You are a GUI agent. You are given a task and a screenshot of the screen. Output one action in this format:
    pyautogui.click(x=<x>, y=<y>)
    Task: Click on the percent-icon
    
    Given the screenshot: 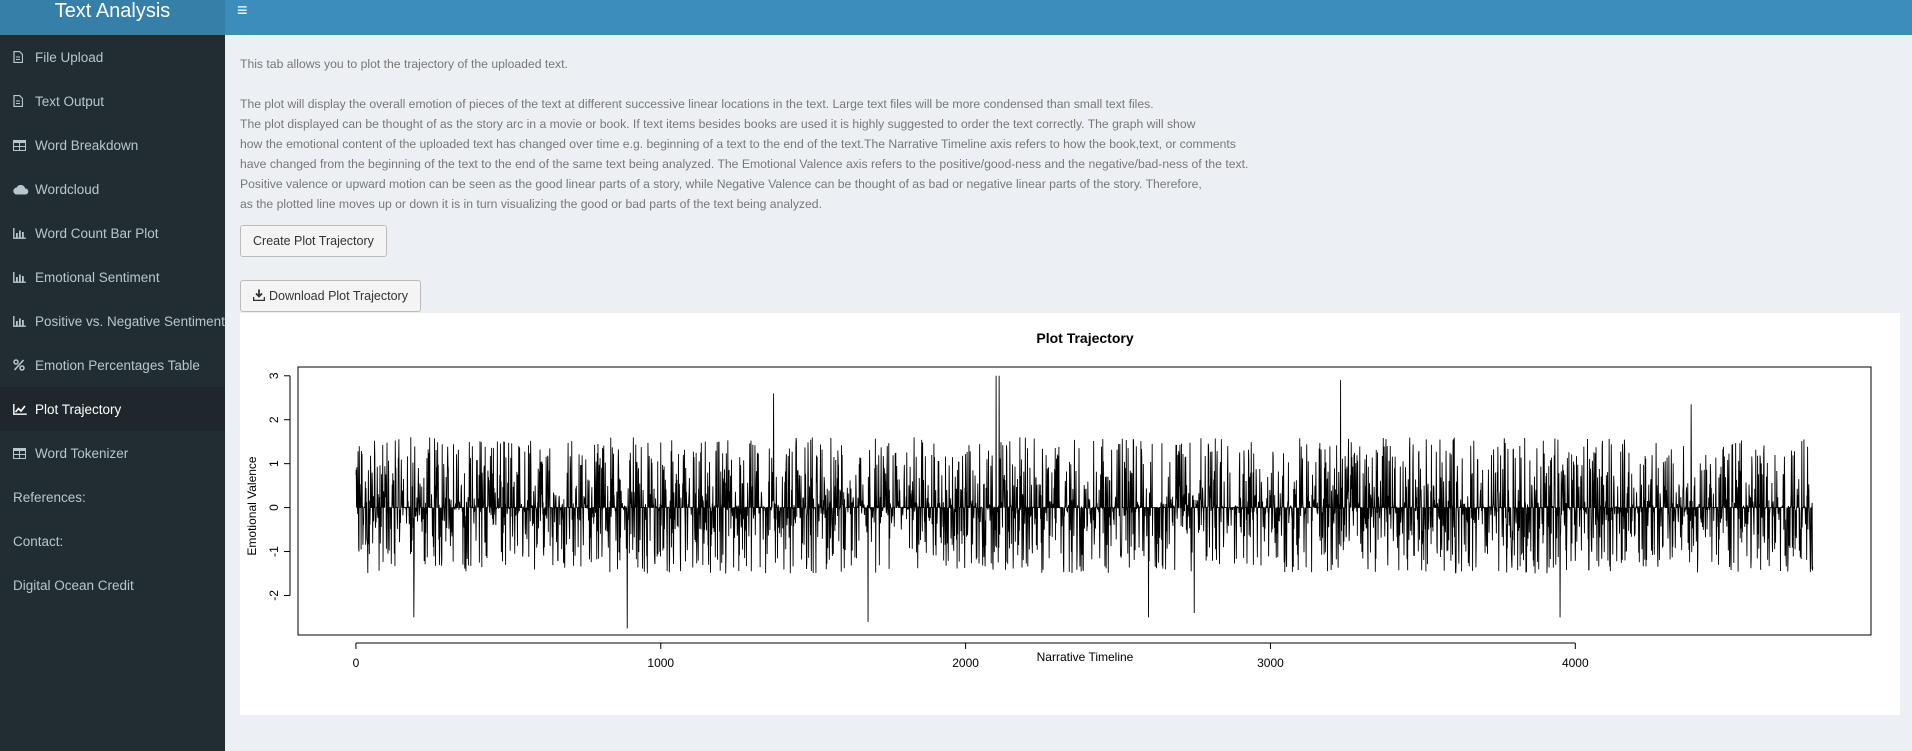 What is the action you would take?
    pyautogui.click(x=24, y=365)
    